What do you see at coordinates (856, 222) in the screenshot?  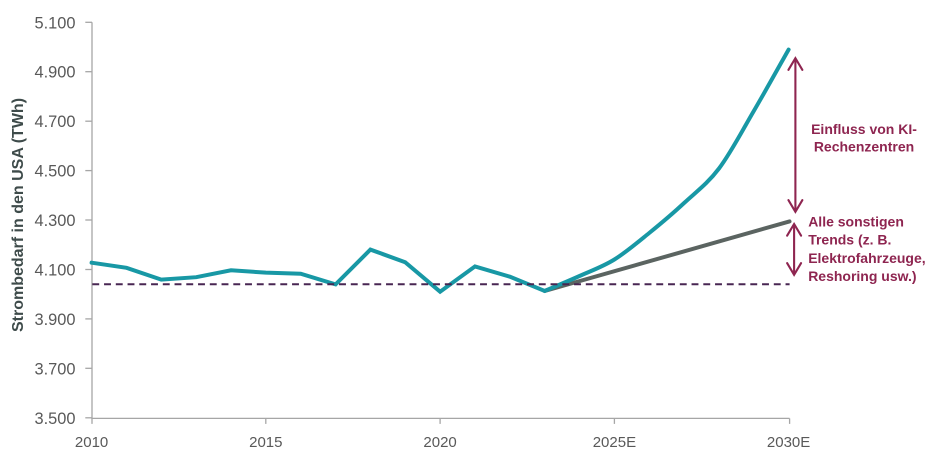 I see `svg-text: Alle sonstigen` at bounding box center [856, 222].